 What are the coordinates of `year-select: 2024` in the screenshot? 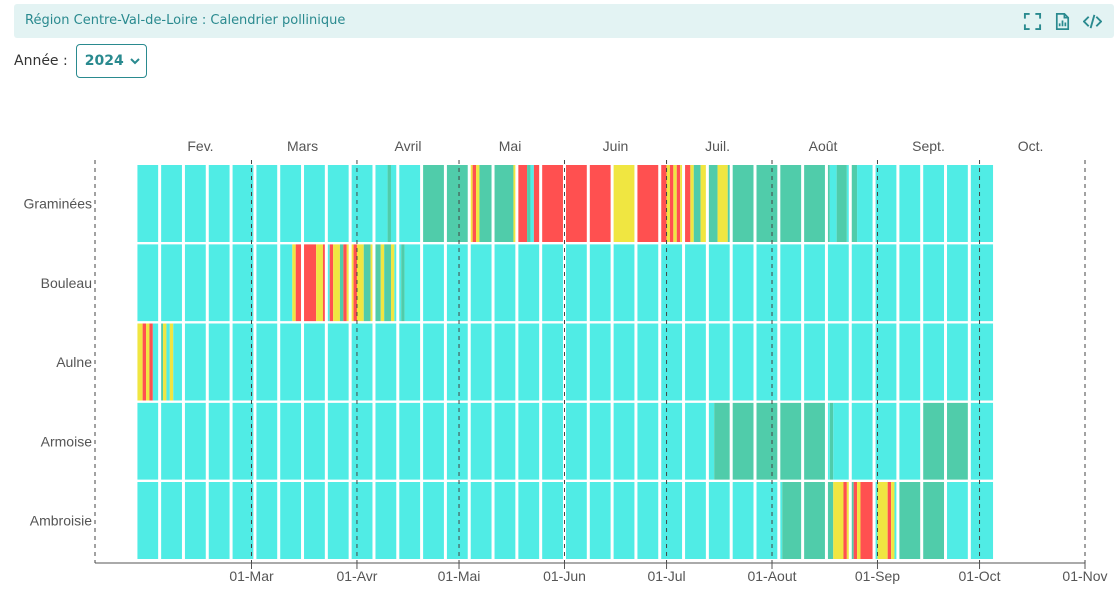 It's located at (111, 61).